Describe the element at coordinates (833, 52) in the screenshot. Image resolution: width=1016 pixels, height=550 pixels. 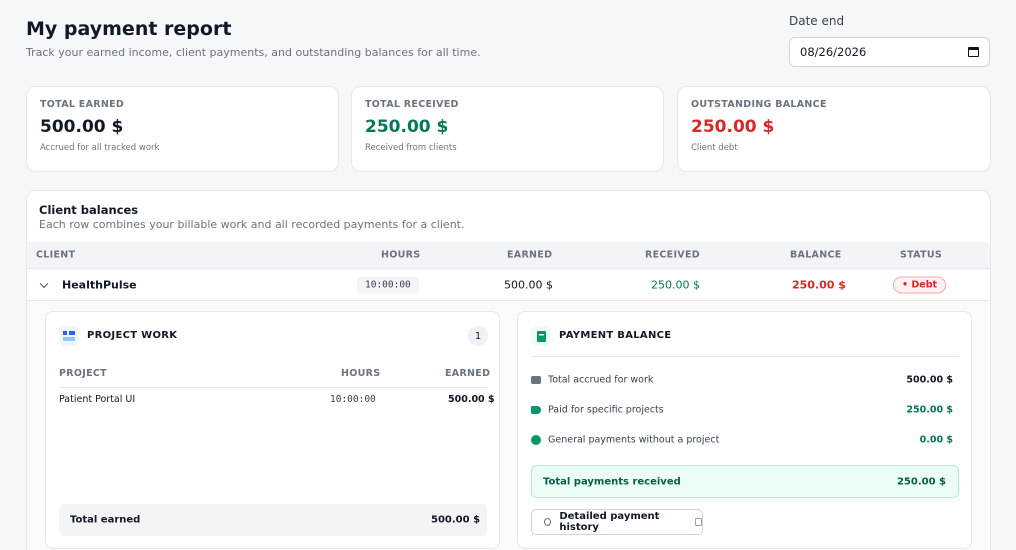
I see `date-value: 08/26/2026` at that location.